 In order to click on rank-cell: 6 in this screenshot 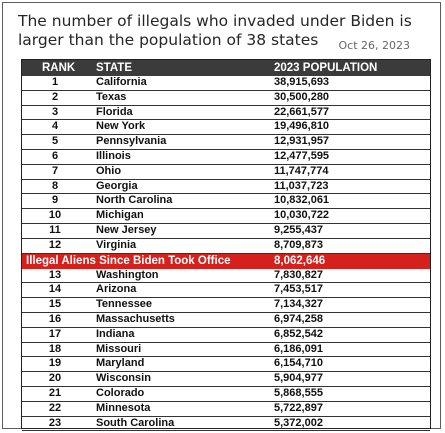, I will do `click(55, 156)`.